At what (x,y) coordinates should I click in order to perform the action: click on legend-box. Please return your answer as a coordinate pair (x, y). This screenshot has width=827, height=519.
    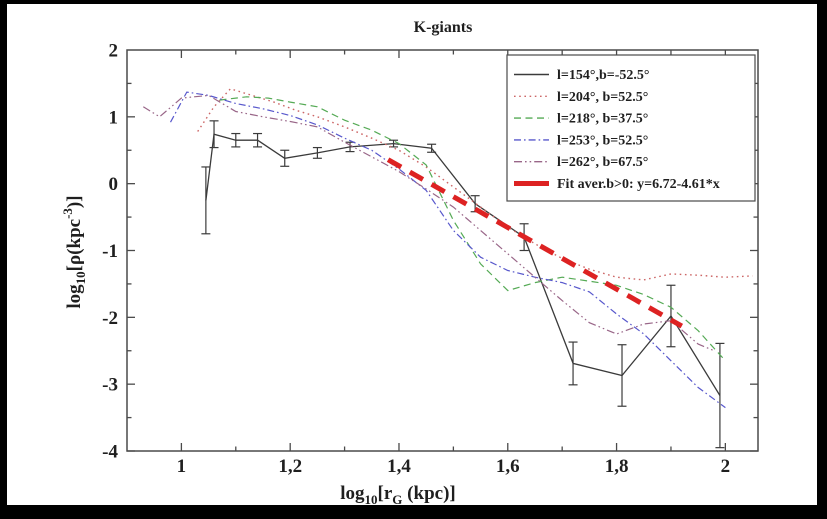
    Looking at the image, I should click on (631, 128).